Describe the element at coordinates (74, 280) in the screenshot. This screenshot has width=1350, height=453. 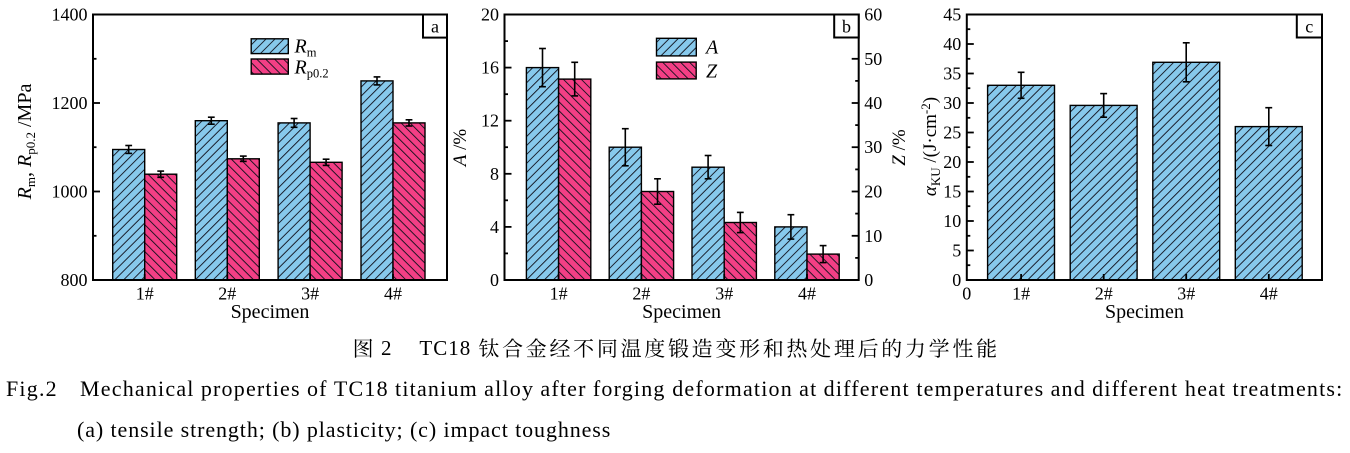
I see `svg-text: 800` at that location.